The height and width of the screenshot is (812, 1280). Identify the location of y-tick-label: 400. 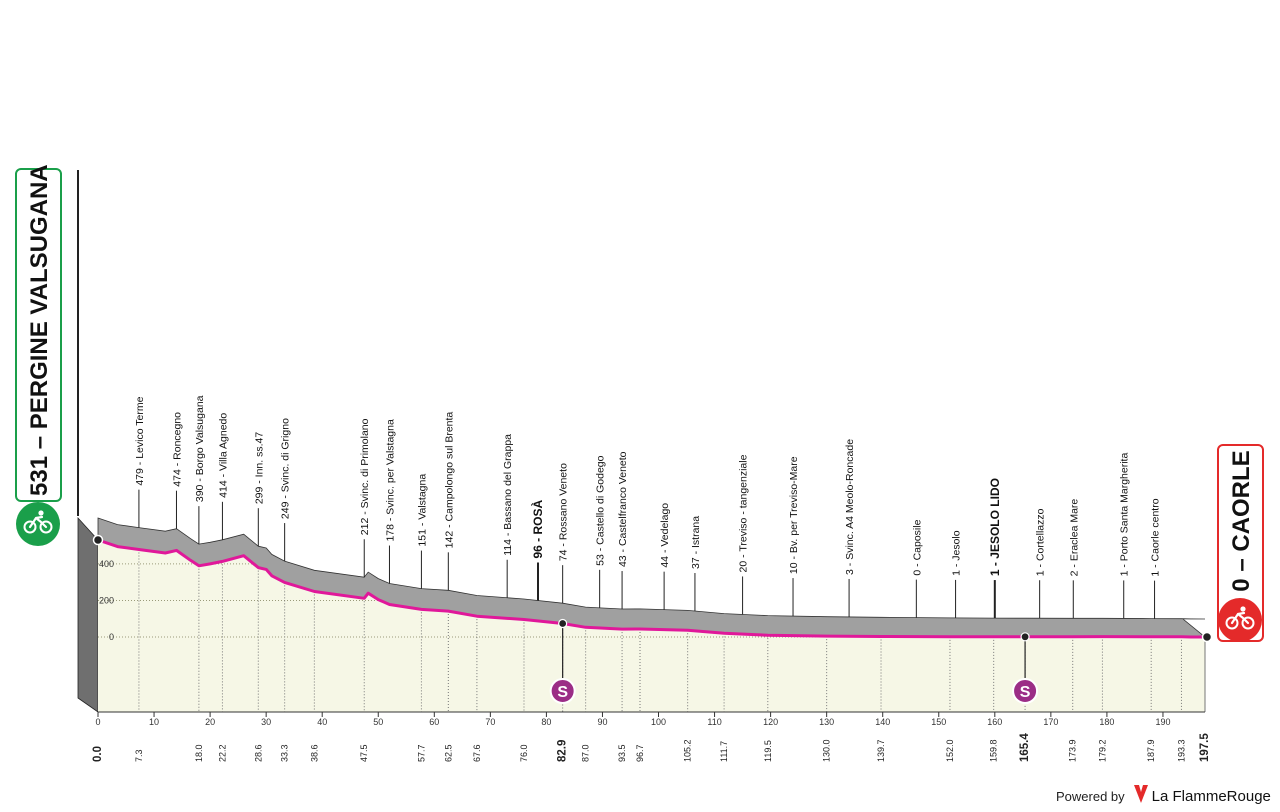
(106, 564).